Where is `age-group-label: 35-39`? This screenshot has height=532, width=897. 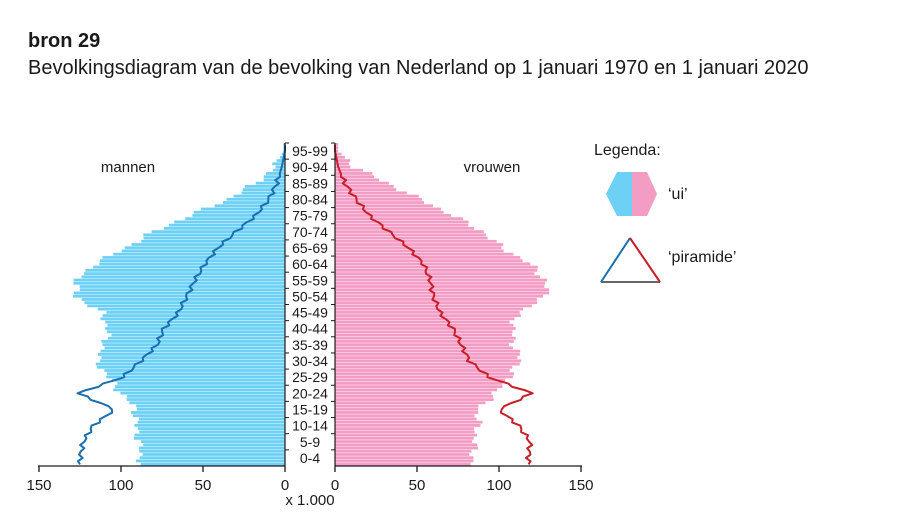 age-group-label: 35-39 is located at coordinates (310, 345).